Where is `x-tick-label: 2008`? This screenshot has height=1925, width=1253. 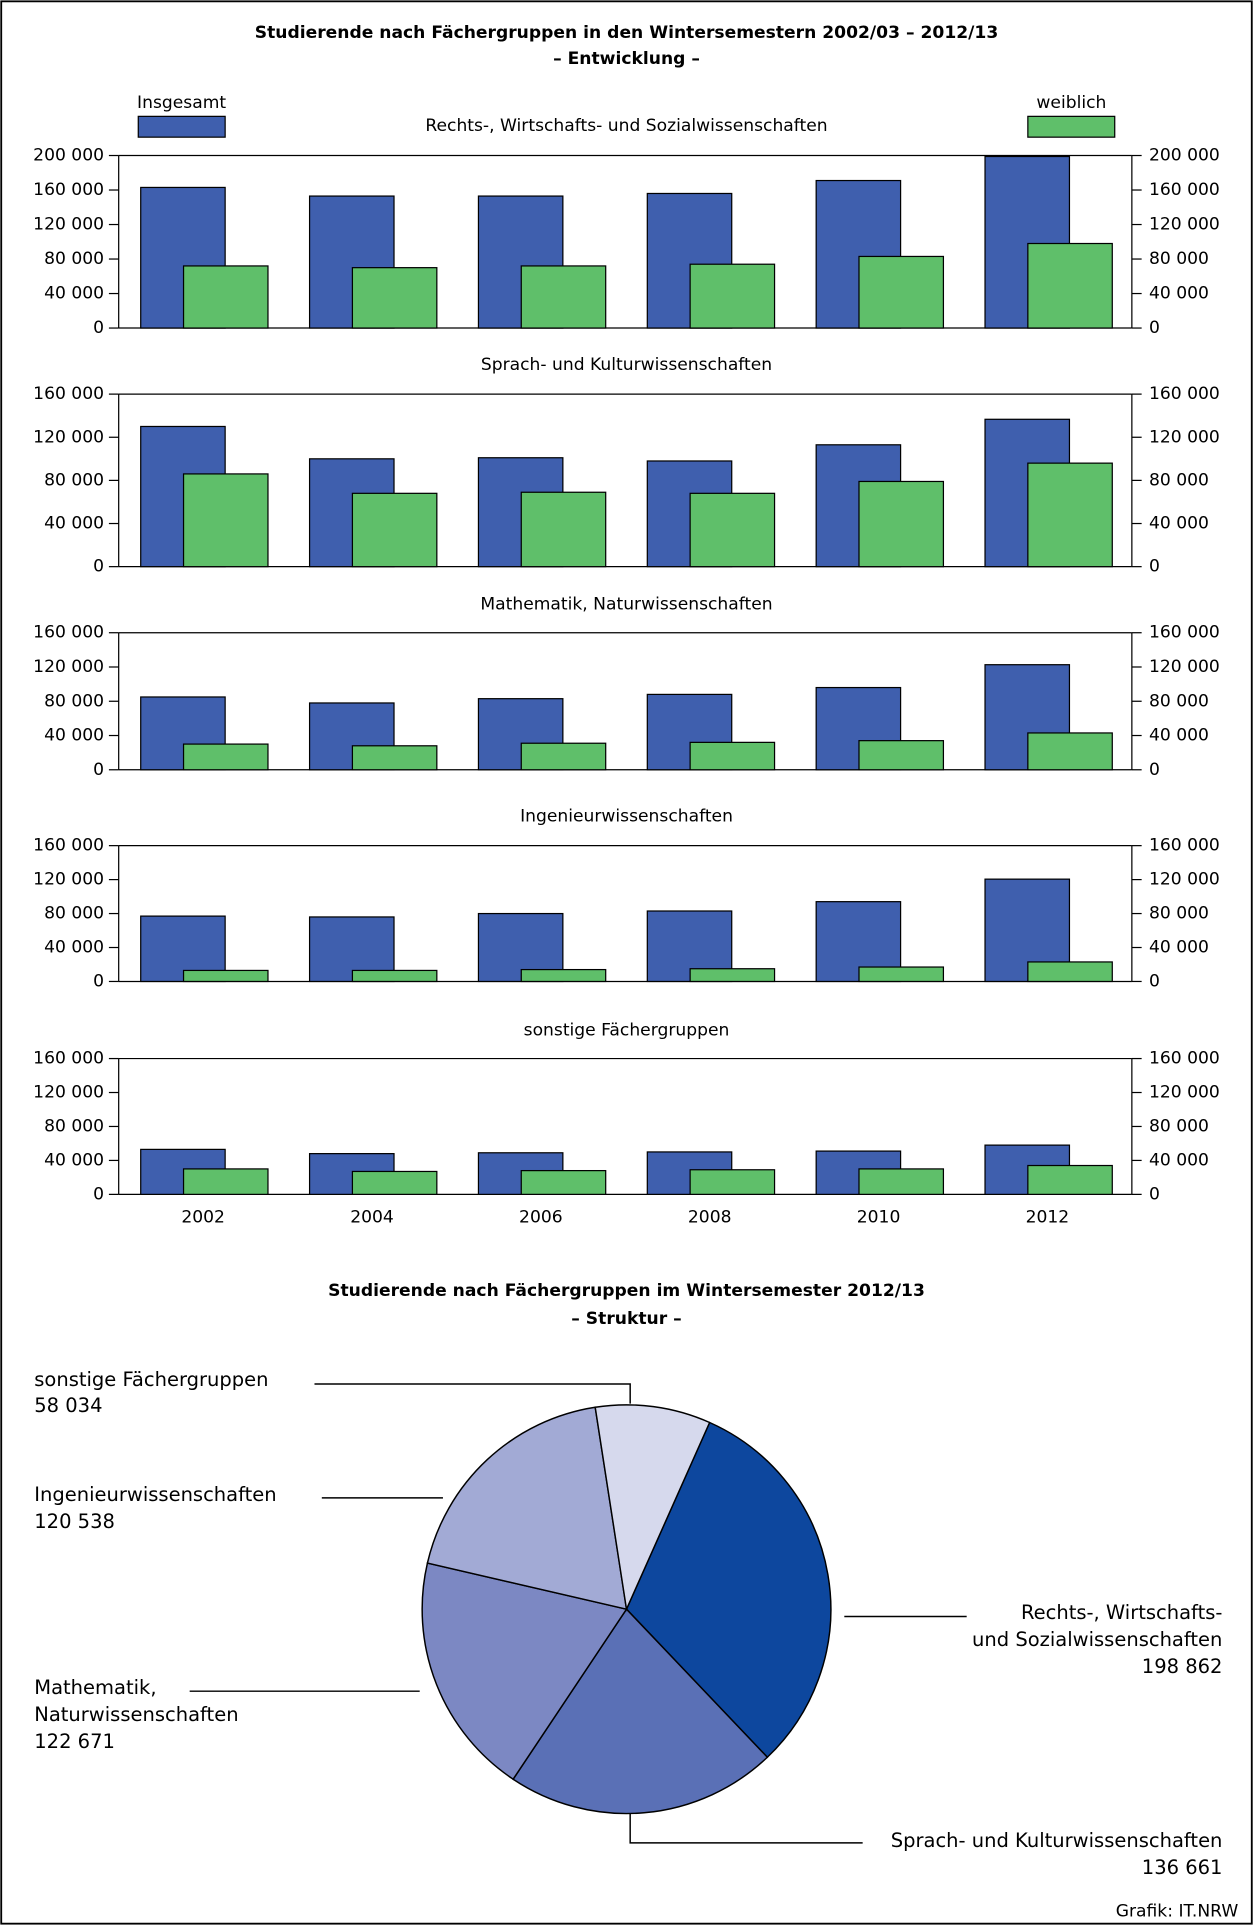
x-tick-label: 2008 is located at coordinates (710, 1218).